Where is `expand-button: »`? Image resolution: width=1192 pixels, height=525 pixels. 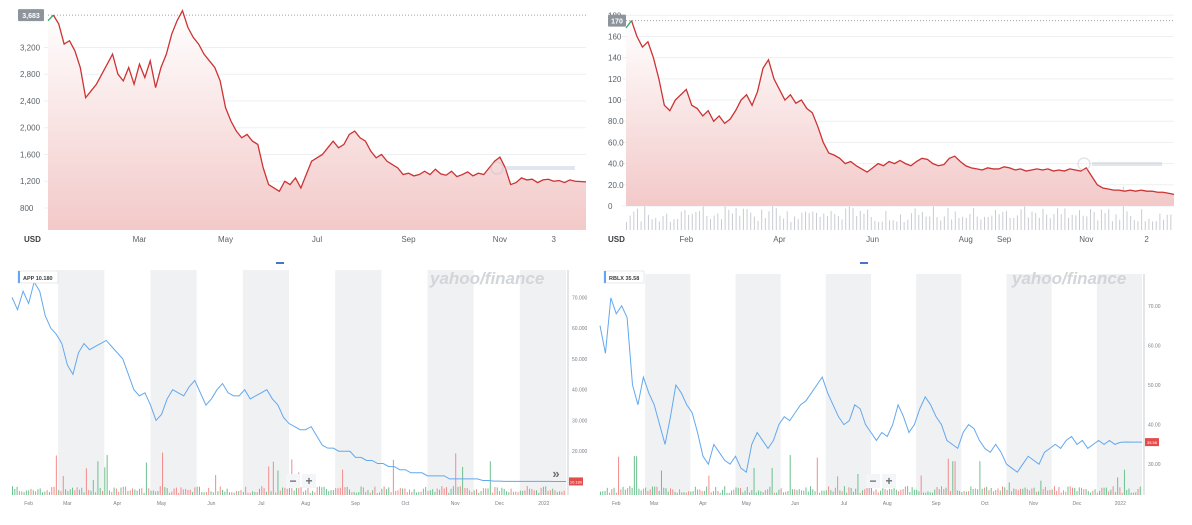
expand-button: » is located at coordinates (555, 473).